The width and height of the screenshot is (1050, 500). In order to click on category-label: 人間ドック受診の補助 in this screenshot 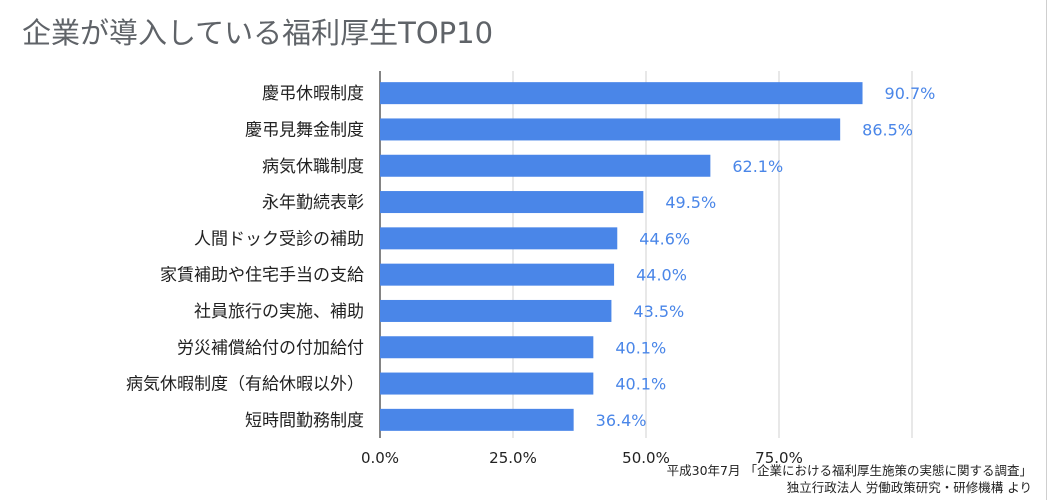, I will do `click(279, 239)`.